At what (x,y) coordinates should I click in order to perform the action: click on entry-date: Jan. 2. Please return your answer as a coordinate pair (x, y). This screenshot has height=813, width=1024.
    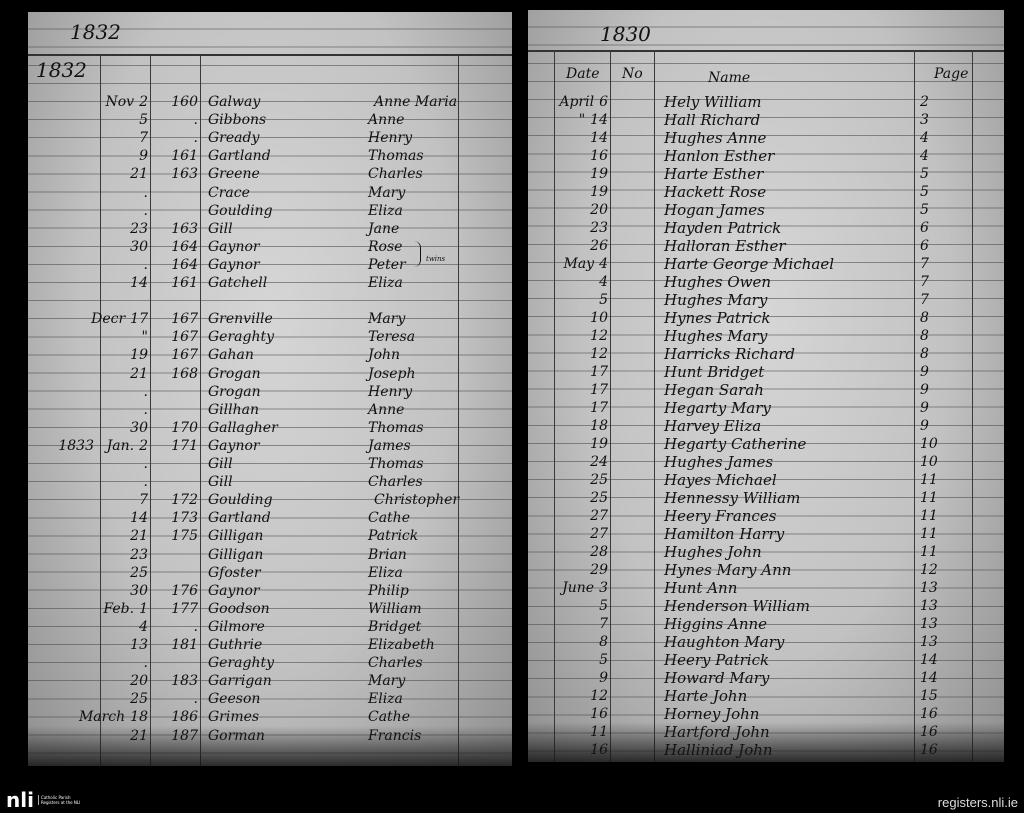
    Looking at the image, I should click on (123, 446).